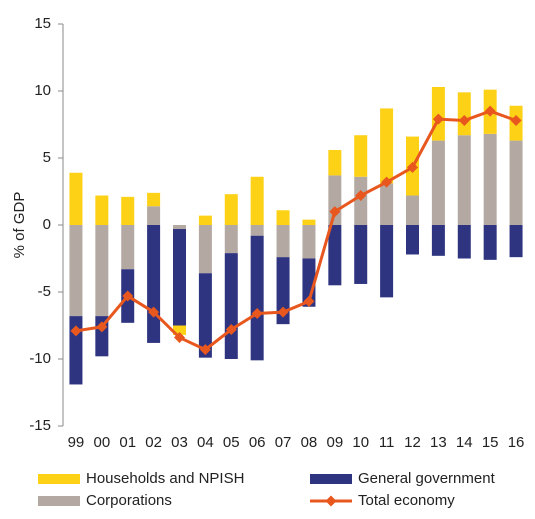 This screenshot has height=519, width=535. Describe the element at coordinates (412, 442) in the screenshot. I see `x-tick-label: 12` at that location.